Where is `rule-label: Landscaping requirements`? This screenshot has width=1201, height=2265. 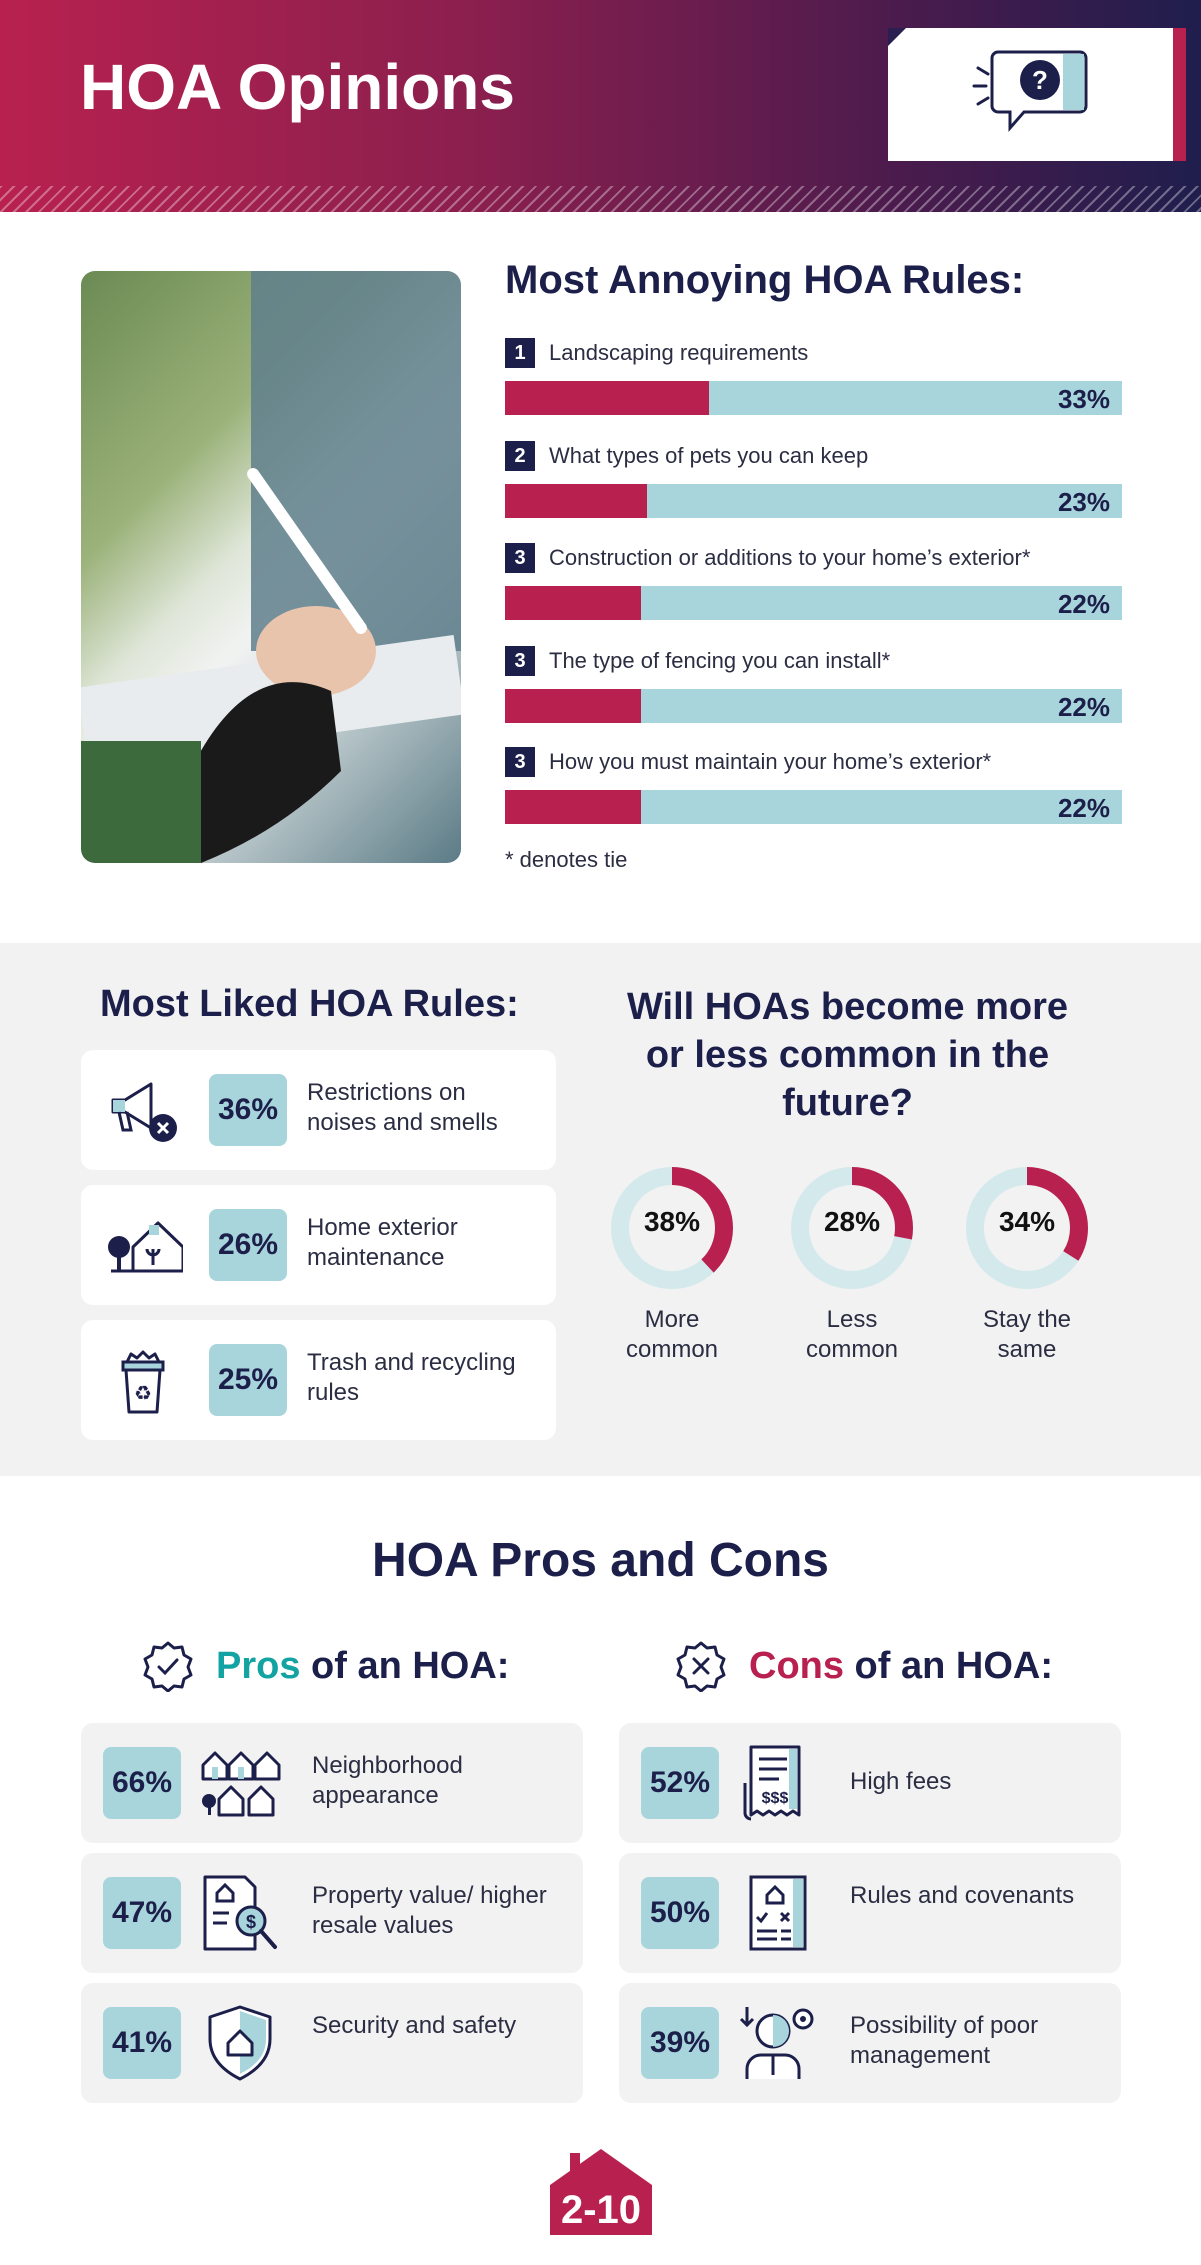 rule-label: Landscaping requirements is located at coordinates (679, 352).